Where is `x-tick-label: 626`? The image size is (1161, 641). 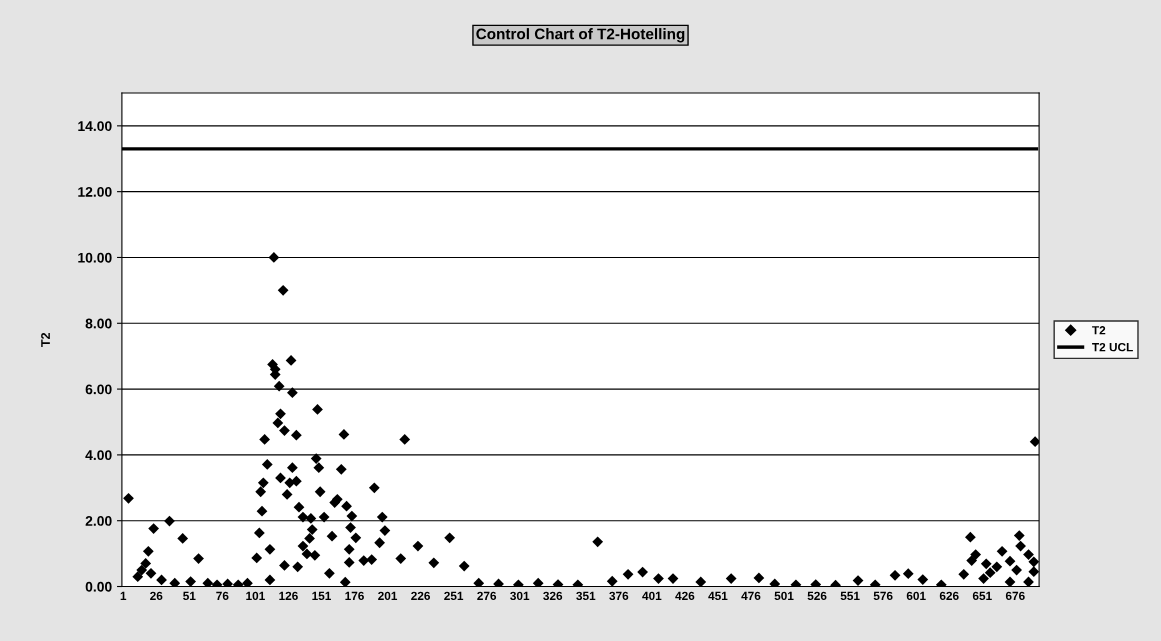
x-tick-label: 626 is located at coordinates (949, 596).